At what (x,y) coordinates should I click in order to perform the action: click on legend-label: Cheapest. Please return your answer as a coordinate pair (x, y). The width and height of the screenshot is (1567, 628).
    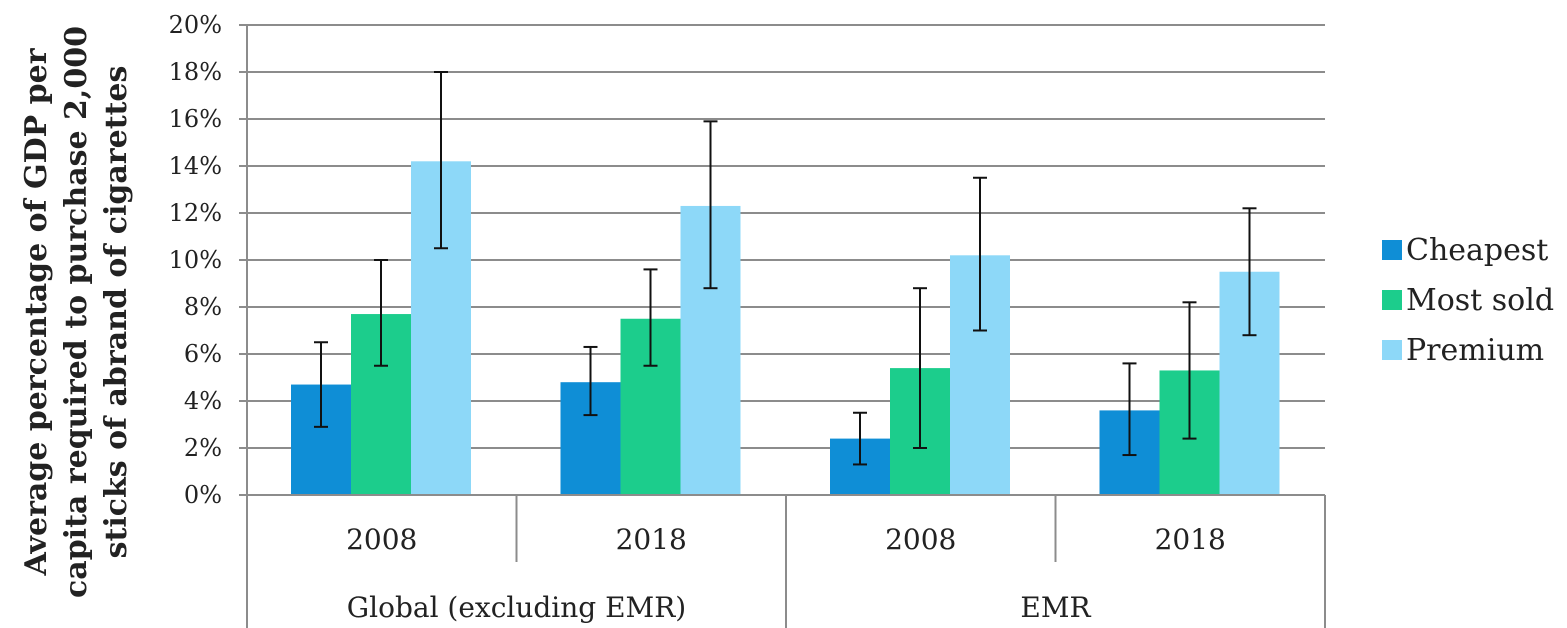
    Looking at the image, I should click on (1477, 250).